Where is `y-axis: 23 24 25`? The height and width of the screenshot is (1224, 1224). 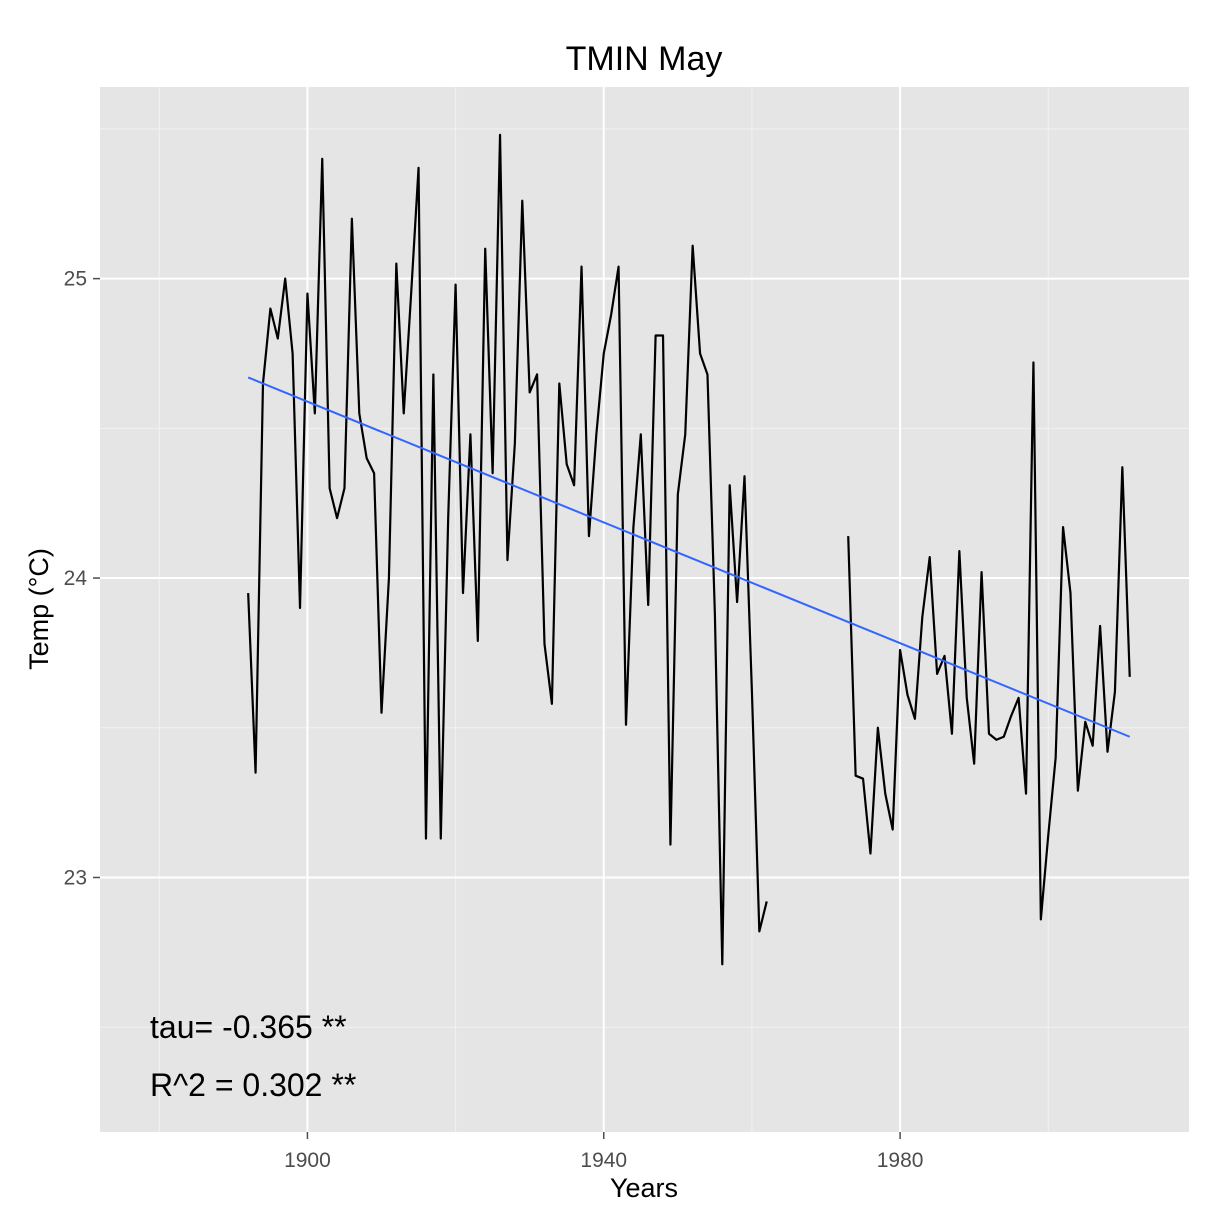
y-axis: 23 24 25 is located at coordinates (82, 578).